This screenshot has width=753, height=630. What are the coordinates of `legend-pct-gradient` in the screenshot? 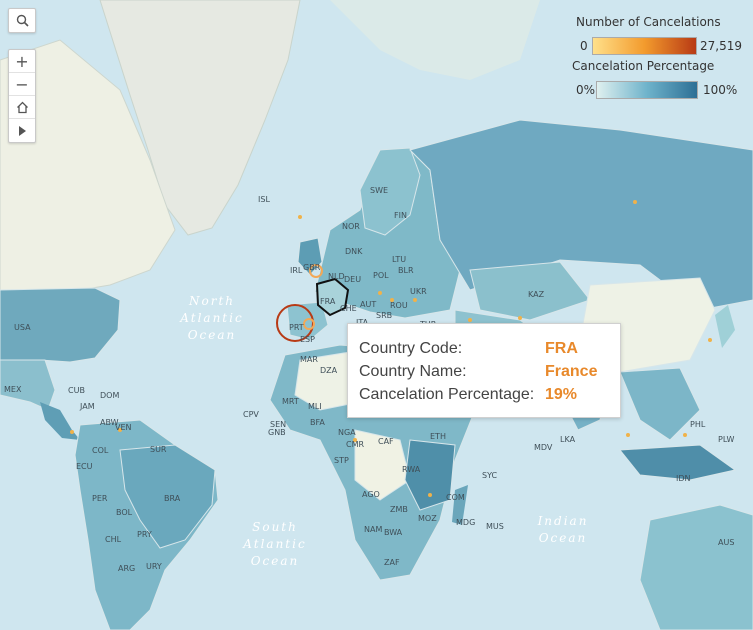 It's located at (647, 90).